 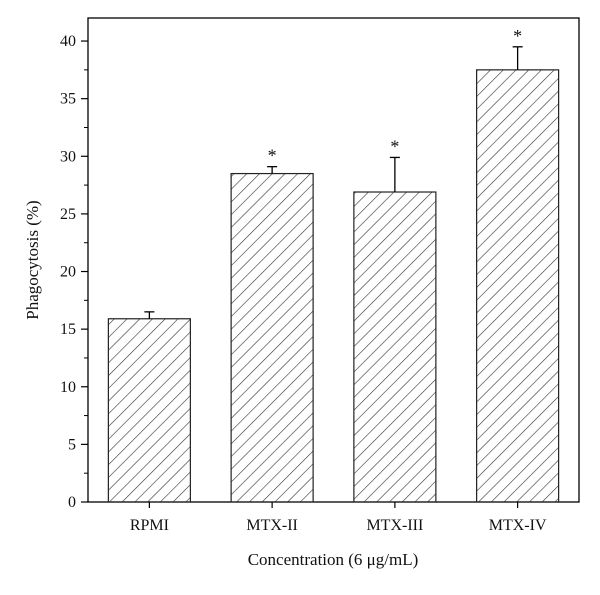 I want to click on x-tick-label: MTX-III, so click(x=394, y=525).